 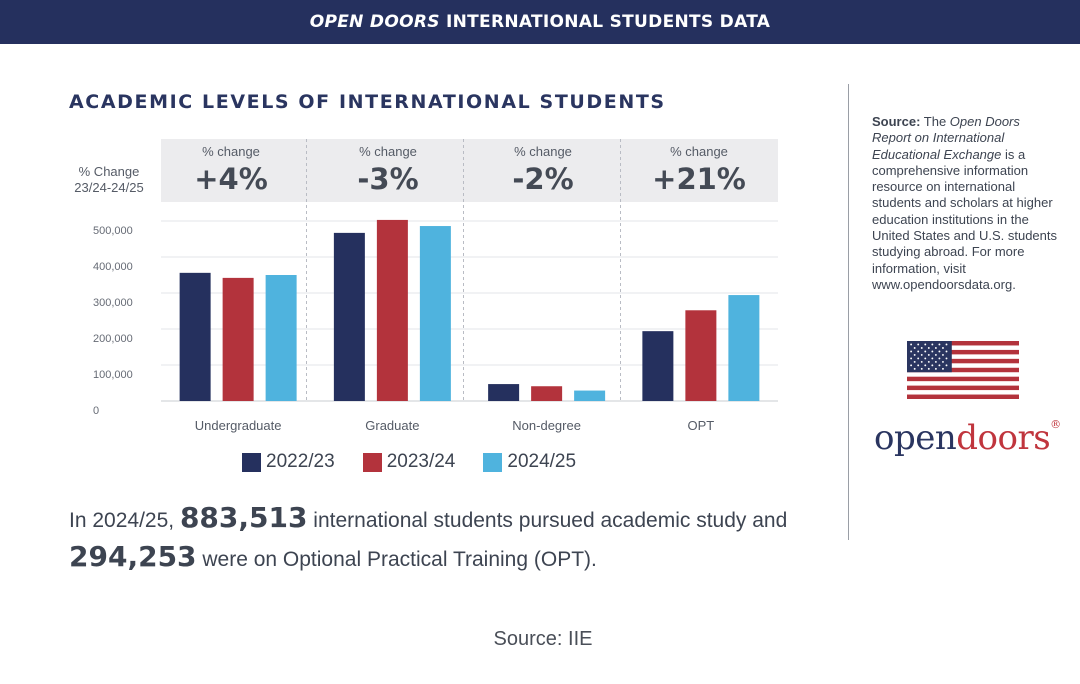 What do you see at coordinates (542, 461) in the screenshot?
I see `legend-label: 2024/25` at bounding box center [542, 461].